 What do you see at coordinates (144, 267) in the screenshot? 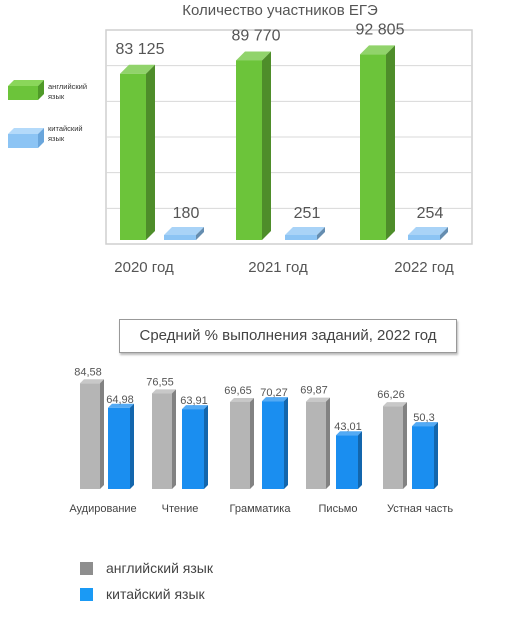
I see `chart1-category-label: 2020 год` at bounding box center [144, 267].